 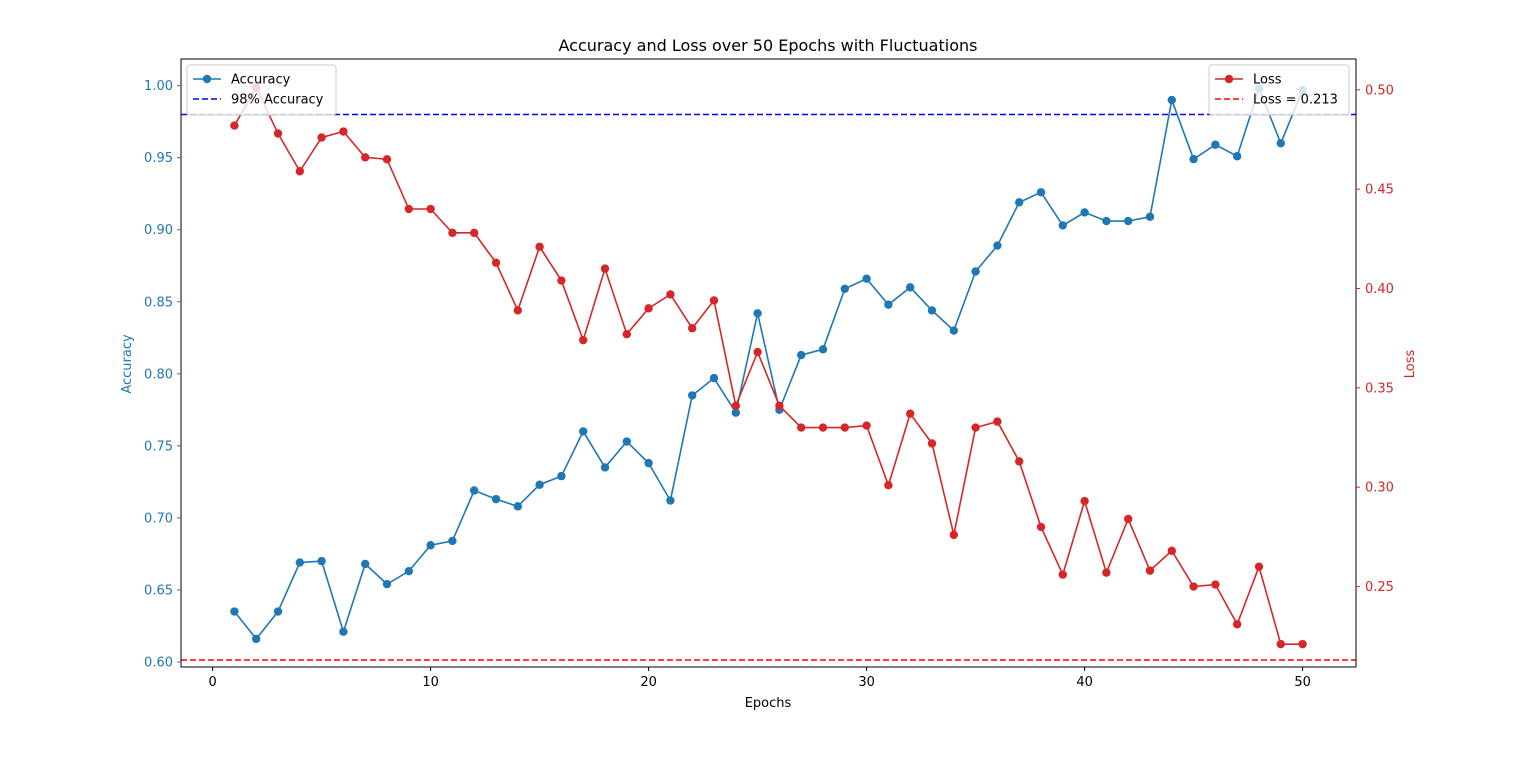 What do you see at coordinates (1379, 190) in the screenshot?
I see `y-right-tick-label-0.45: 0.45` at bounding box center [1379, 190].